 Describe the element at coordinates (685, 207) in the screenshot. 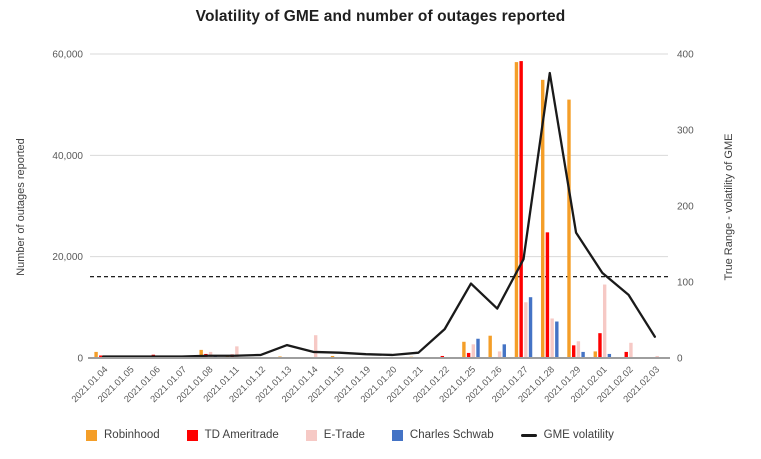

I see `right-axis-tick: 200` at that location.